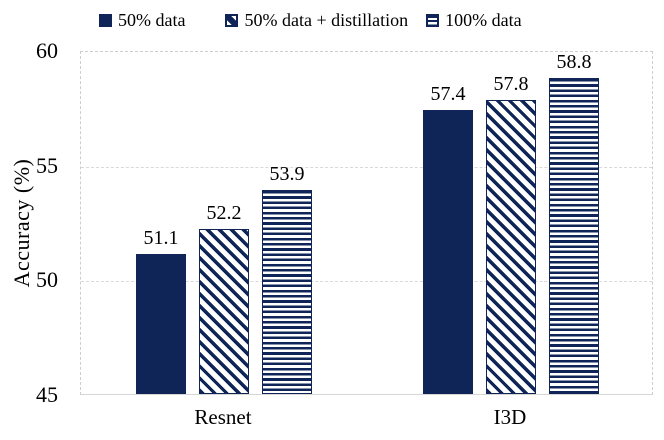  What do you see at coordinates (574, 235) in the screenshot?
I see `bar-I3D-horizontal-hatch` at bounding box center [574, 235].